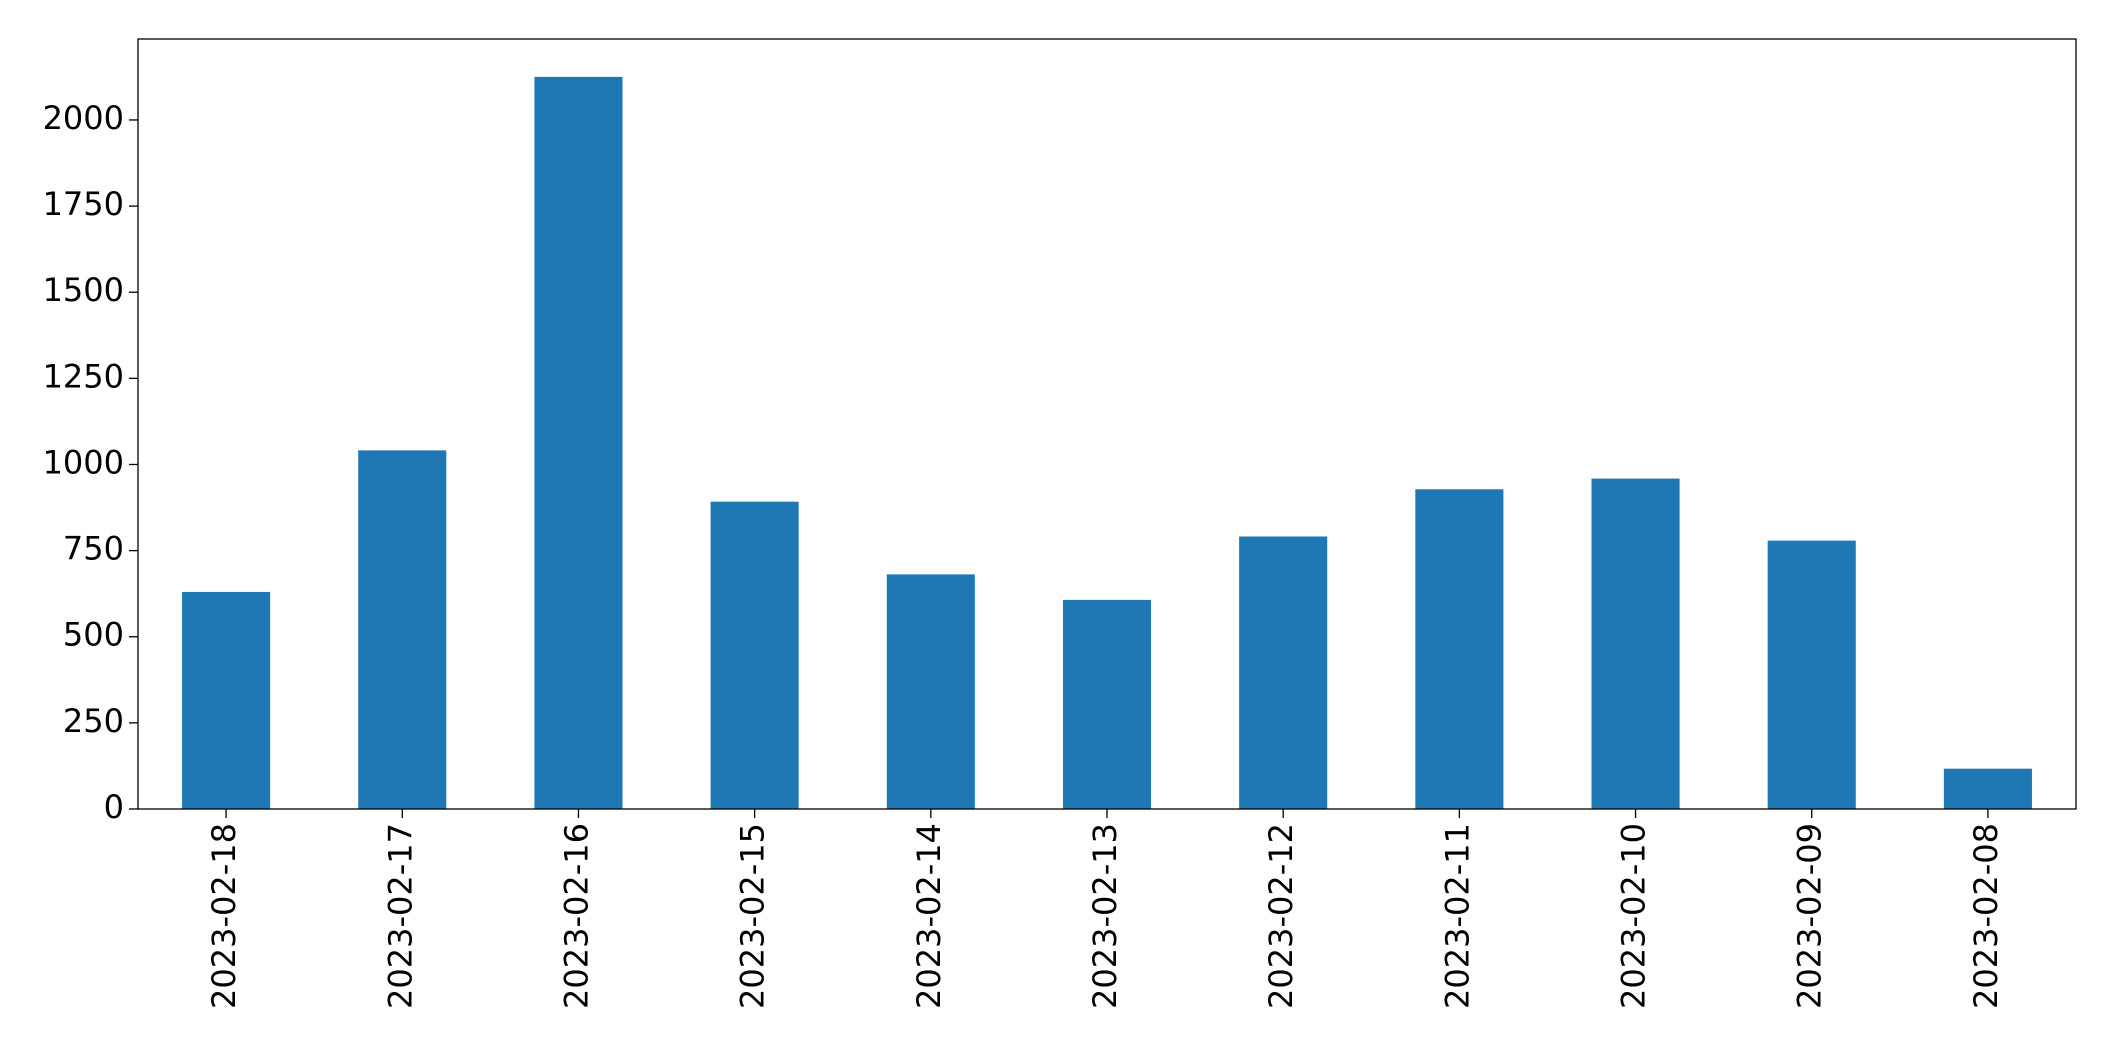 Image resolution: width=2115 pixels, height=1061 pixels. Describe the element at coordinates (83, 462) in the screenshot. I see `y-tick-label: 1000` at that location.